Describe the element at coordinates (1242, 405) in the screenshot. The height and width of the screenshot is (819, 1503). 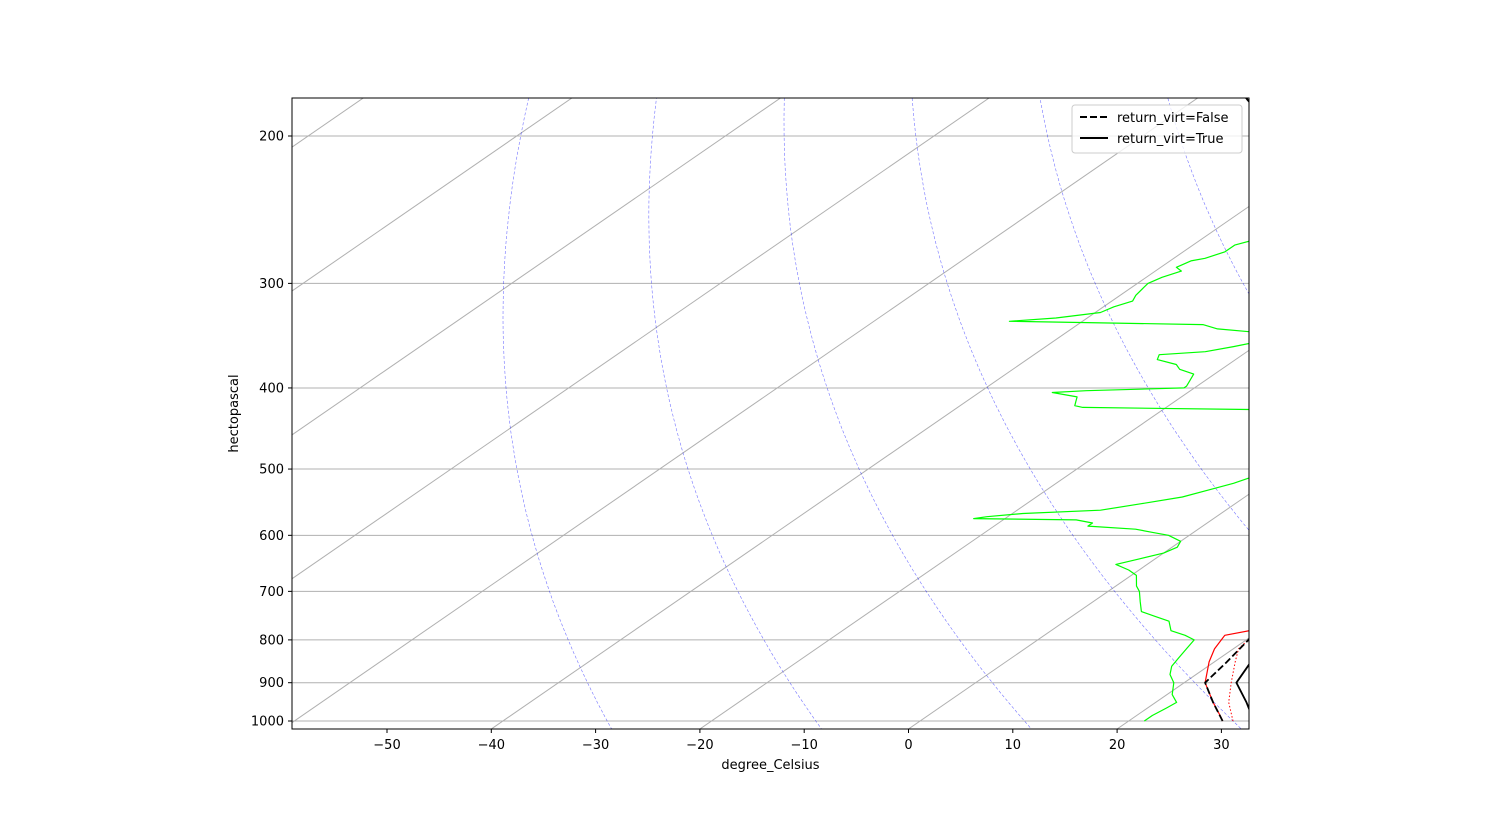
I see `series-return-virt-true` at that location.